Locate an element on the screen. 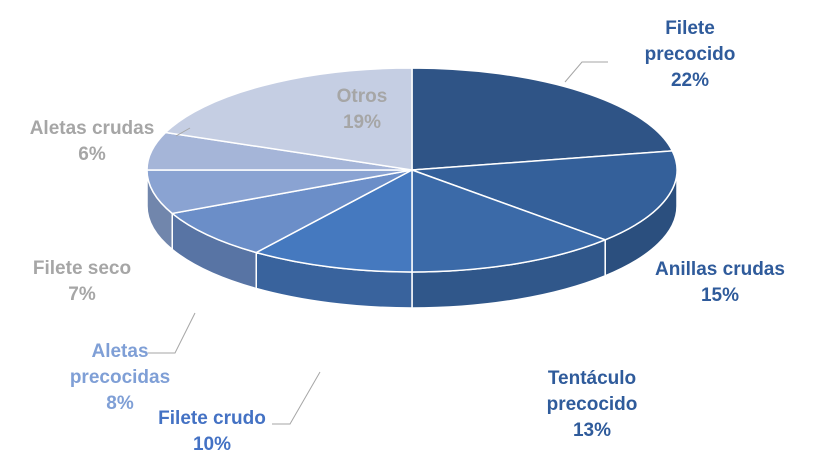 This screenshot has height=461, width=820. slice-label: Aletas precocidas 8% is located at coordinates (120, 378).